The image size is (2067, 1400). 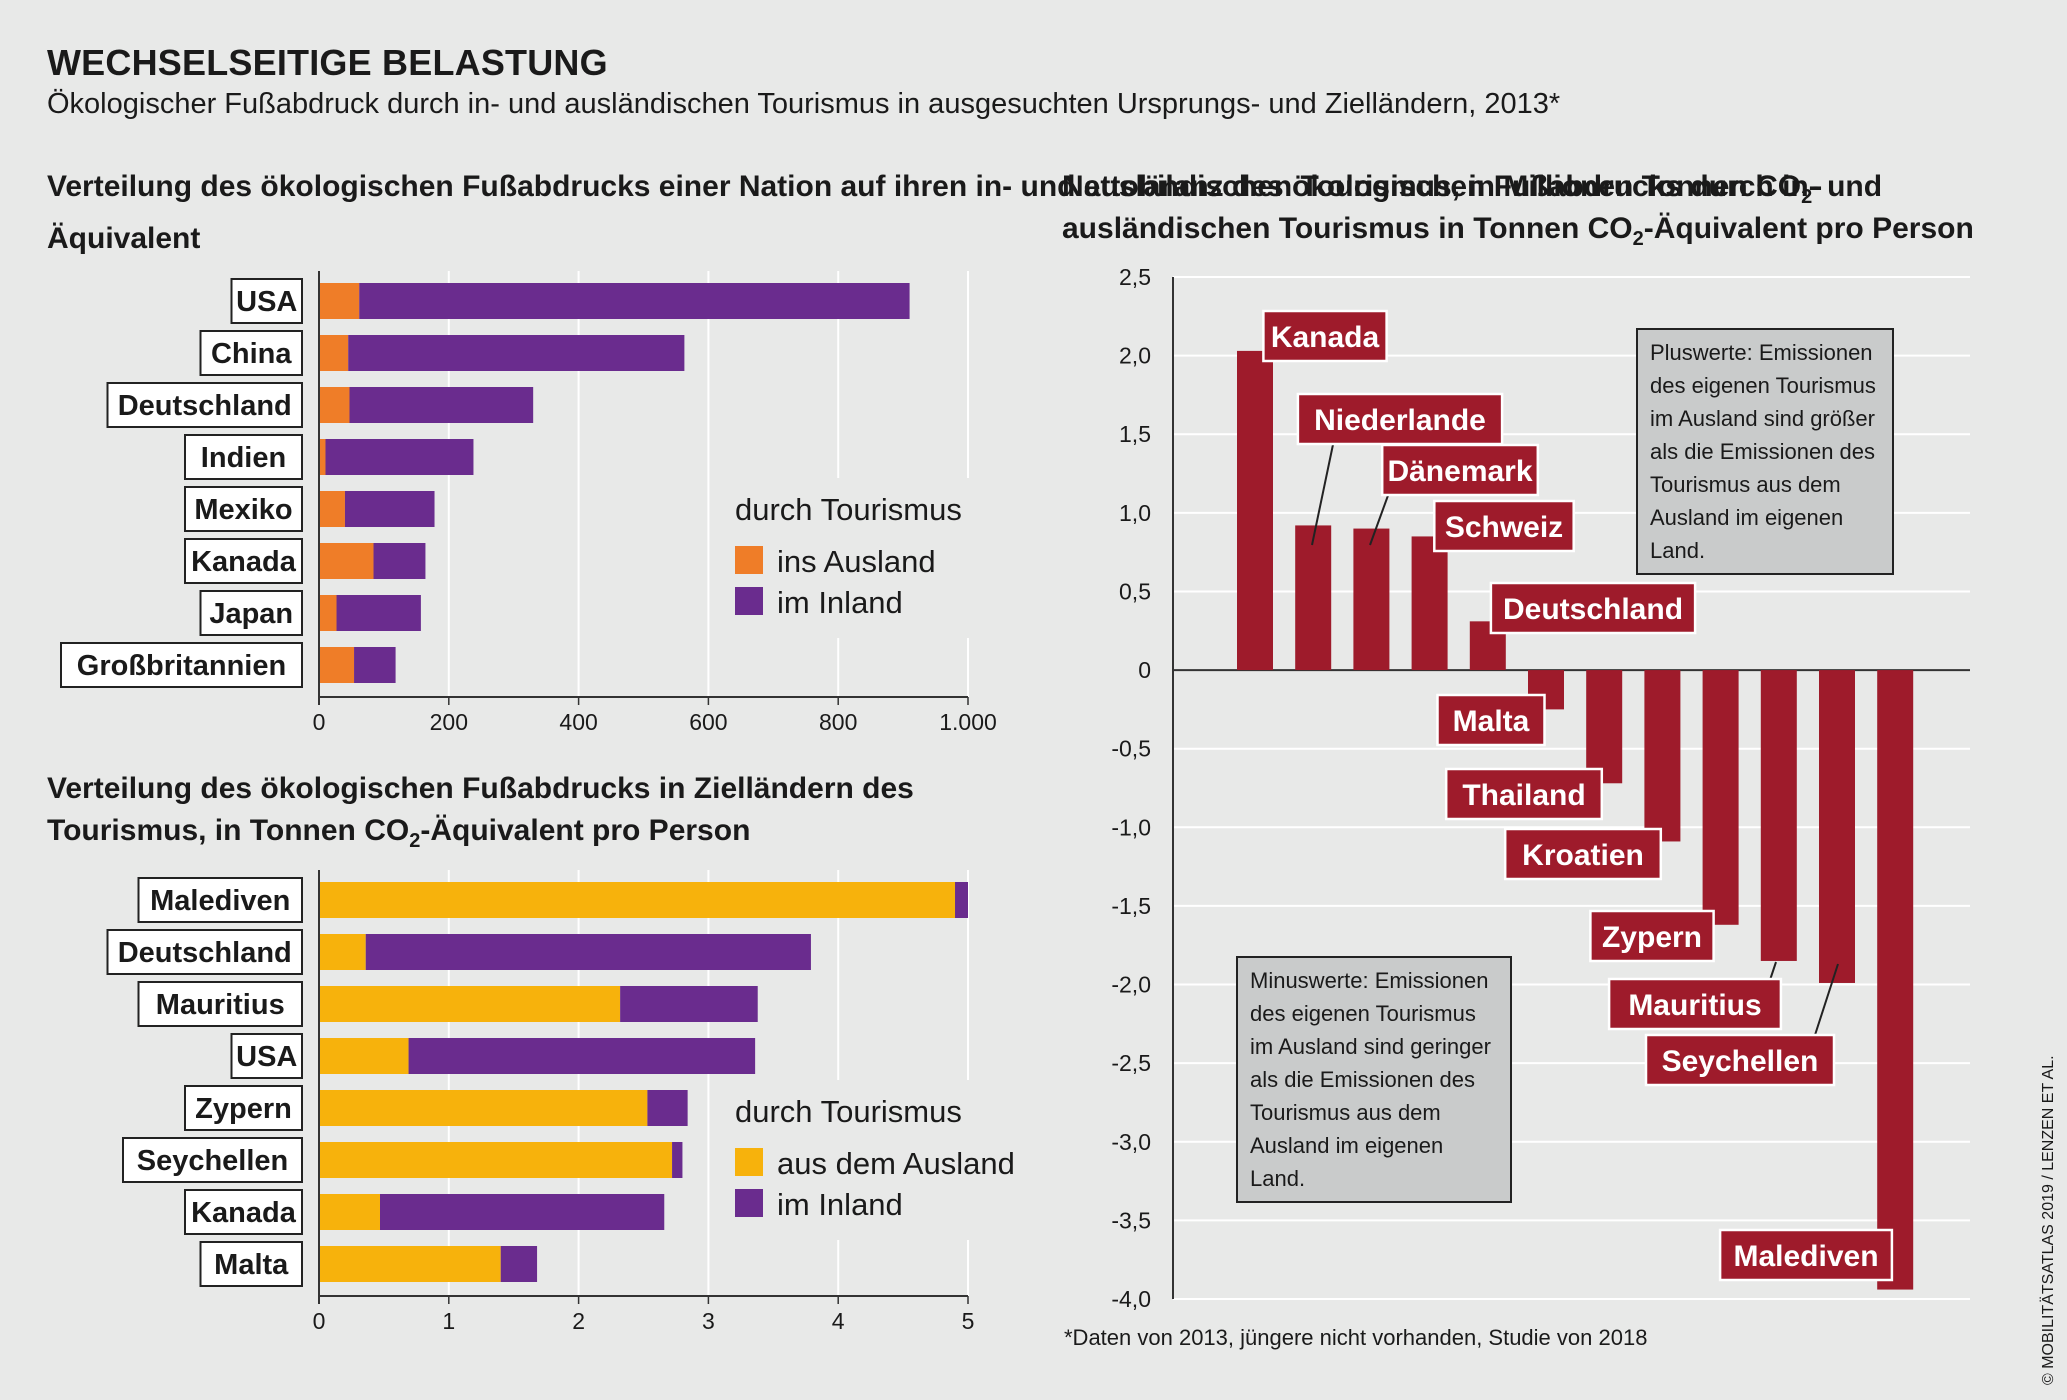 I want to click on chart3-tick-label: 2,5, so click(x=1135, y=277).